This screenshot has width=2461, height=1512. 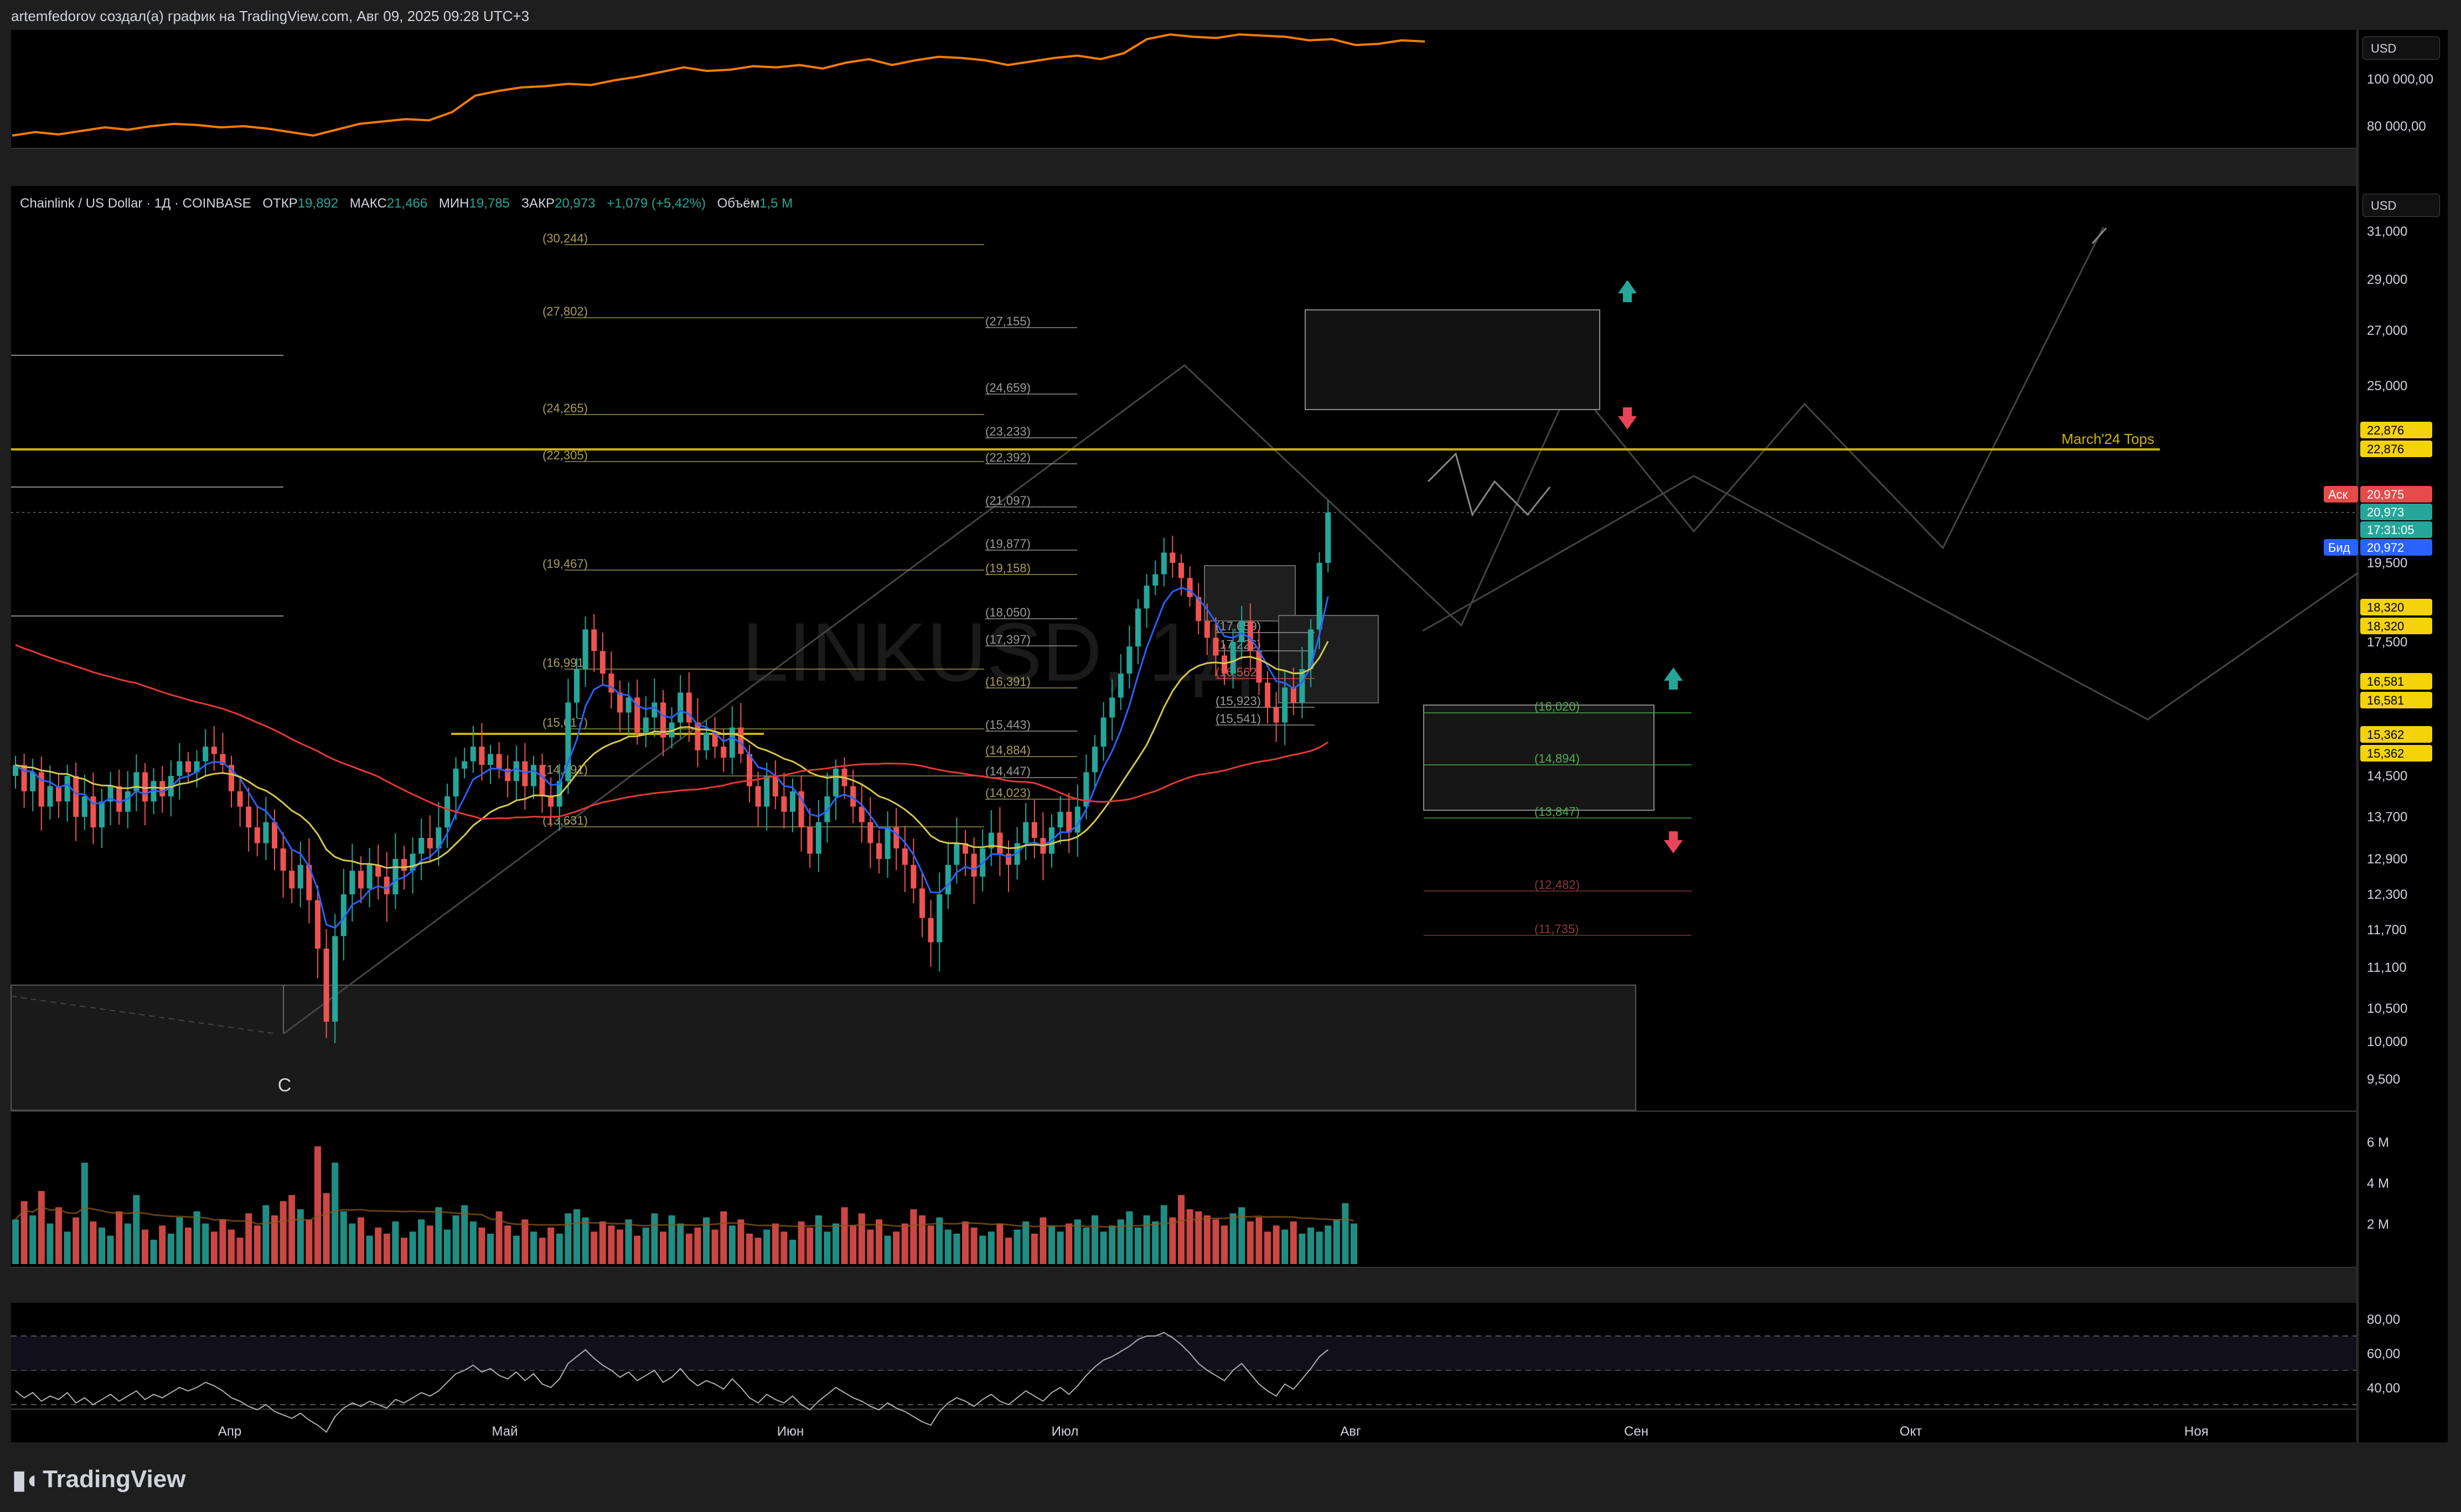 I want to click on target-box, so click(x=1539, y=758).